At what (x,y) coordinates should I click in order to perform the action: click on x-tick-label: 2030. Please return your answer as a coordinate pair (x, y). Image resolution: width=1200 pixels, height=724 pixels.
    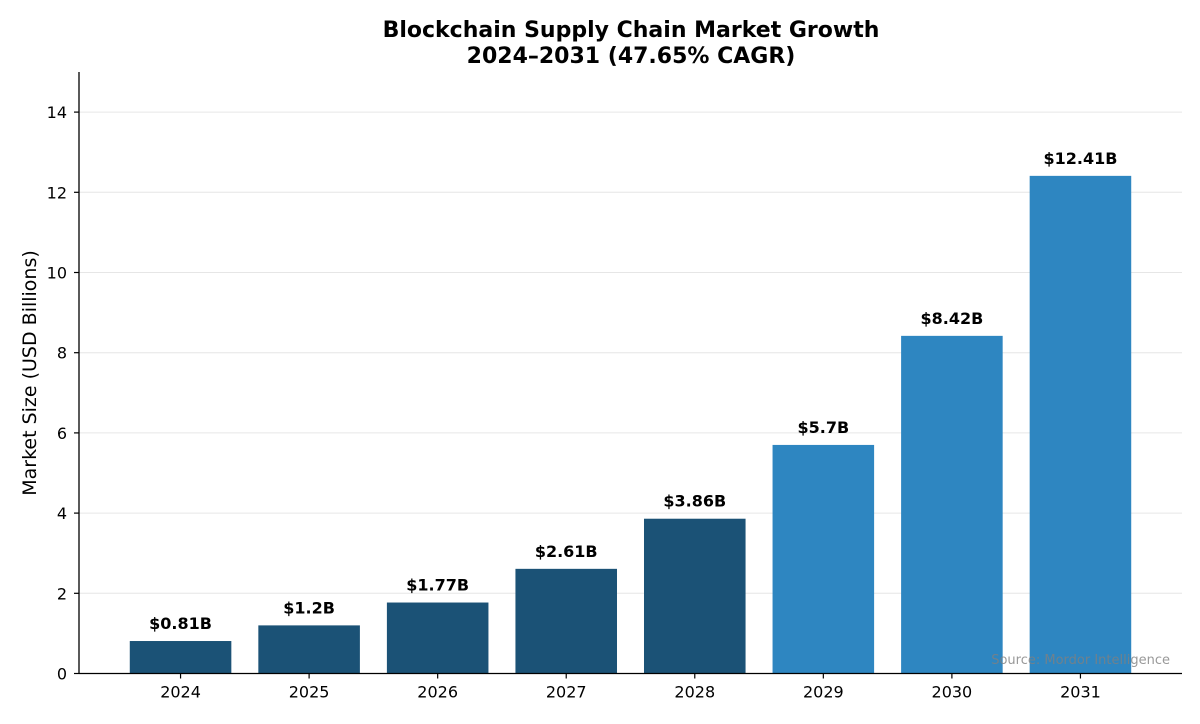
    Looking at the image, I should click on (952, 692).